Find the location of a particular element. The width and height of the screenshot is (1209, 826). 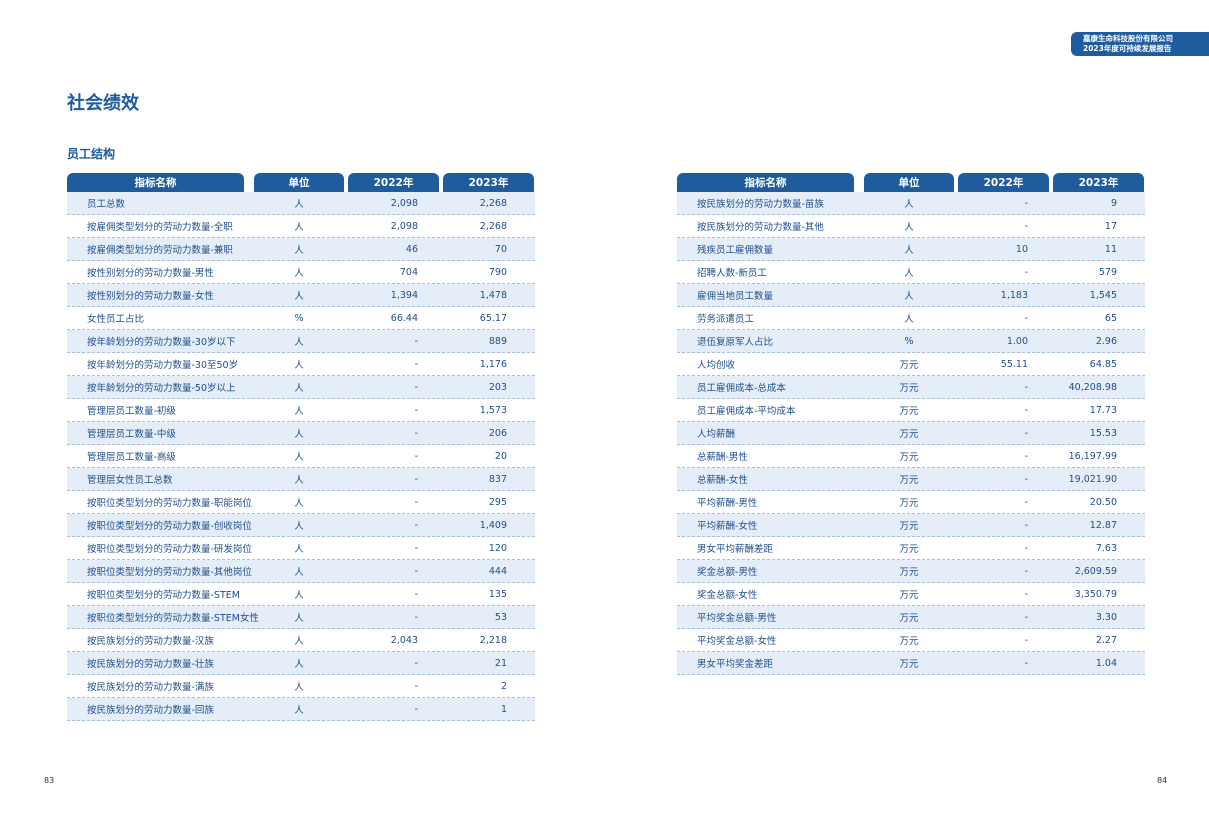

table-row: 按职位类型划分的劳动力数量-其他岗位 人 - 444 is located at coordinates (301, 571).